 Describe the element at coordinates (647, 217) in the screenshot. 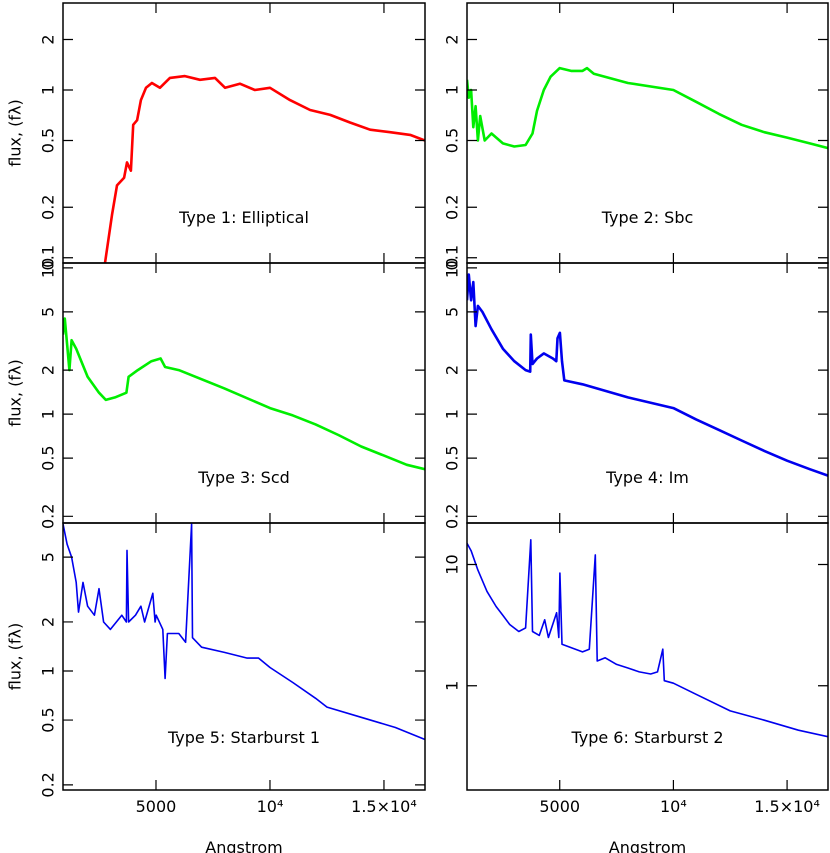

I see `panel-annotation: Type 2: Sbc` at that location.